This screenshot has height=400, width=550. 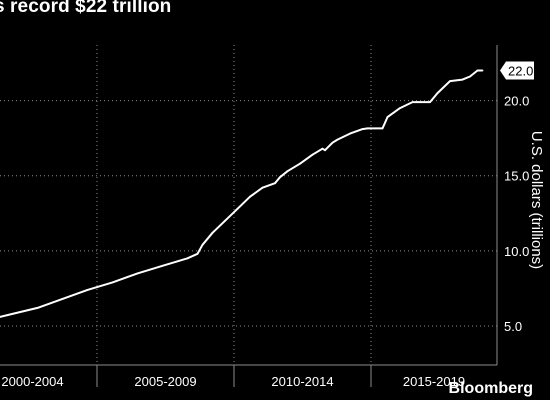 I want to click on end-value-label: 22.0, so click(x=520, y=71).